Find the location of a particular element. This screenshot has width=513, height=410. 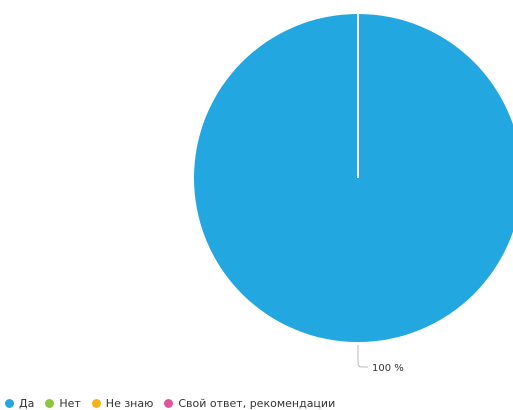

legend-label-da: Да is located at coordinates (27, 403).